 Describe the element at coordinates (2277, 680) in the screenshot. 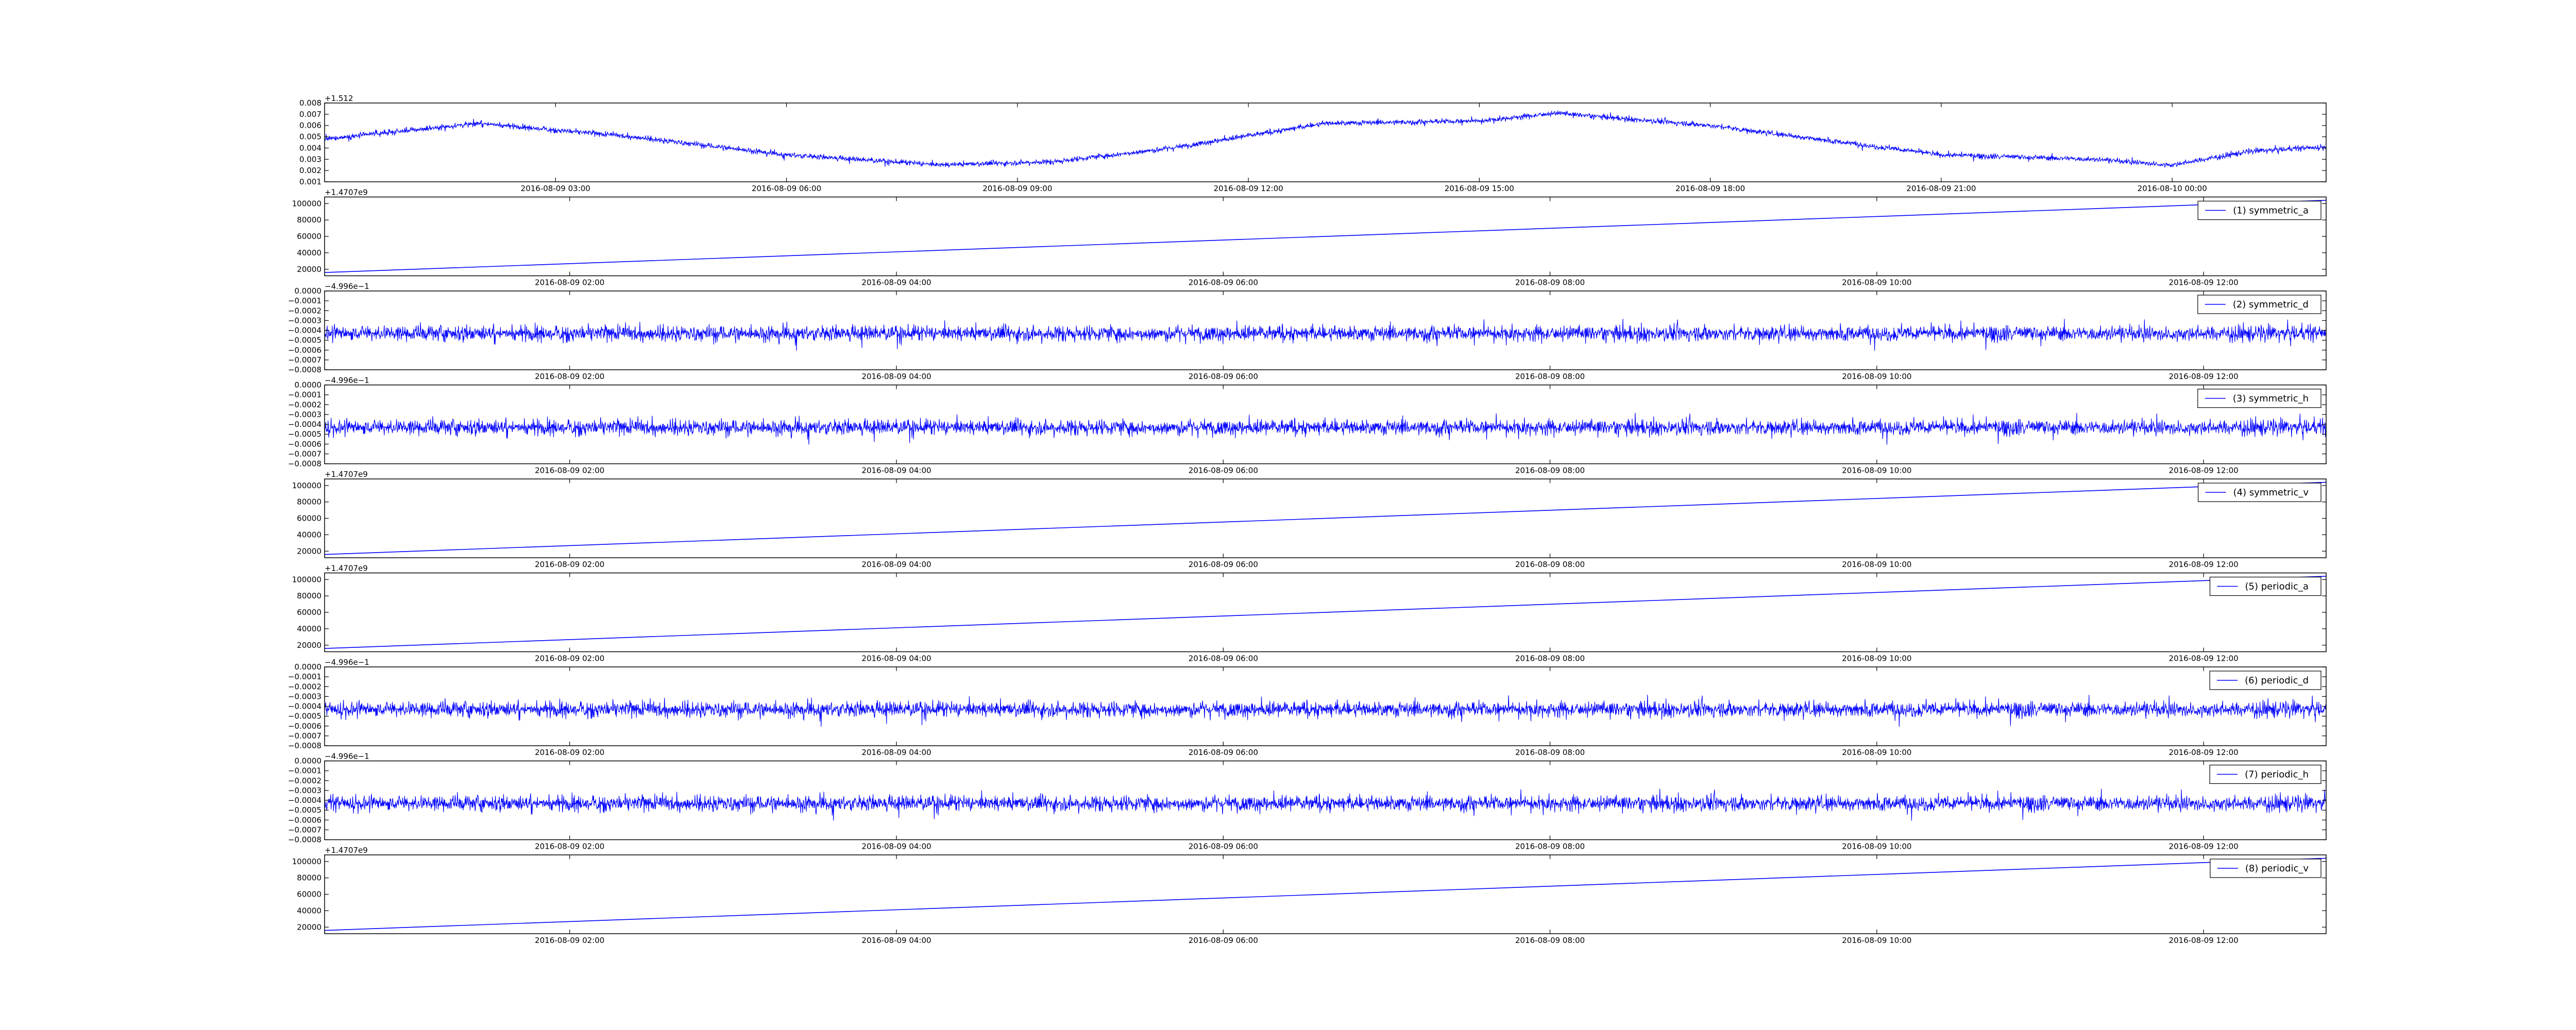

I see `legend-label: (6) periodic_d` at that location.